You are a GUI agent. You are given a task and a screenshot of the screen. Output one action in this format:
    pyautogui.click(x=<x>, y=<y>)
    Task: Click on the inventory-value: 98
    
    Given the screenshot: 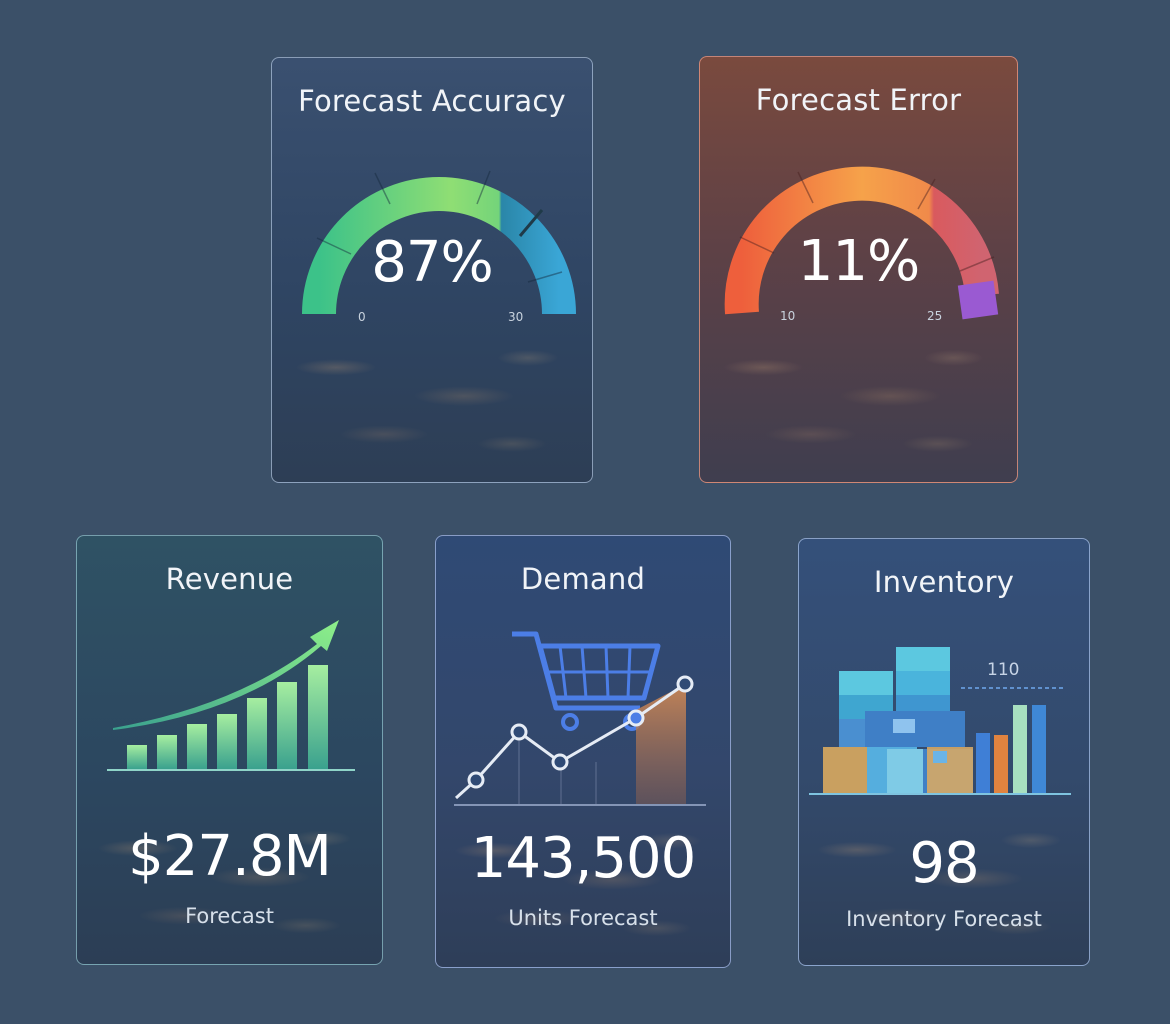 What is the action you would take?
    pyautogui.click(x=944, y=863)
    